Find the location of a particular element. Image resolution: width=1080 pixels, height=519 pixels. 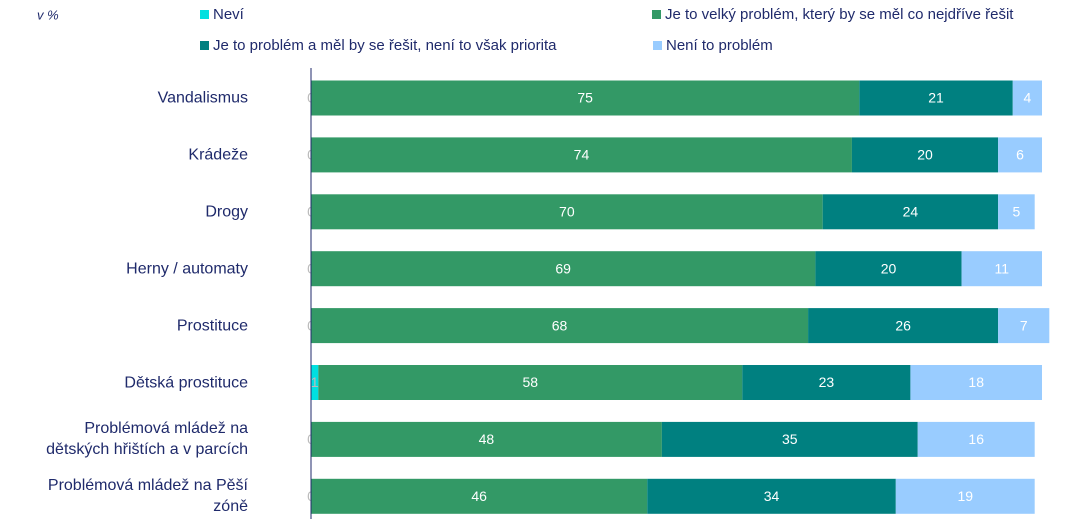

category-label: Vandalismus is located at coordinates (202, 98).